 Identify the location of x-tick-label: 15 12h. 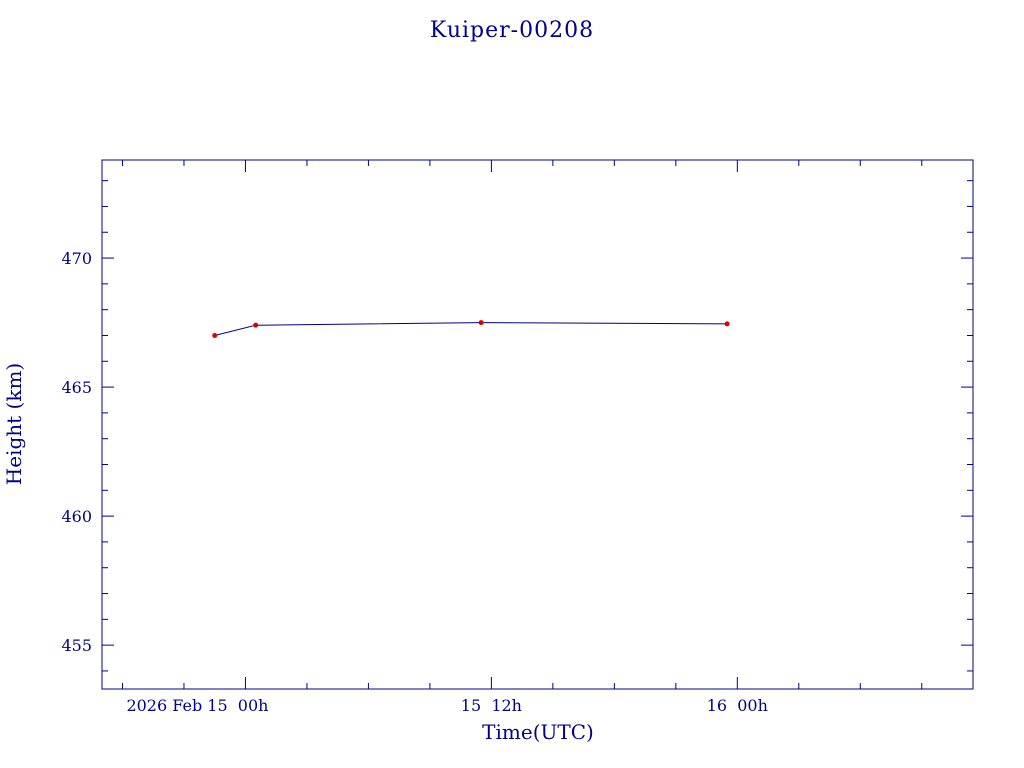
(491, 705).